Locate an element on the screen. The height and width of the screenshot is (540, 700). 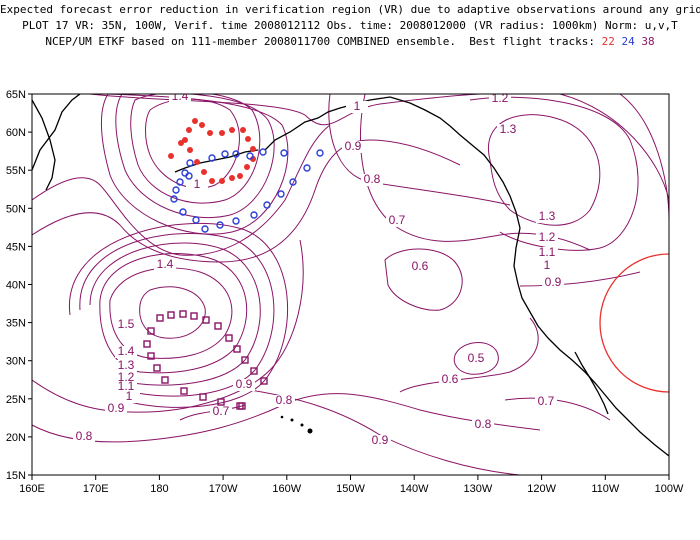
baja-california is located at coordinates (591, 383).